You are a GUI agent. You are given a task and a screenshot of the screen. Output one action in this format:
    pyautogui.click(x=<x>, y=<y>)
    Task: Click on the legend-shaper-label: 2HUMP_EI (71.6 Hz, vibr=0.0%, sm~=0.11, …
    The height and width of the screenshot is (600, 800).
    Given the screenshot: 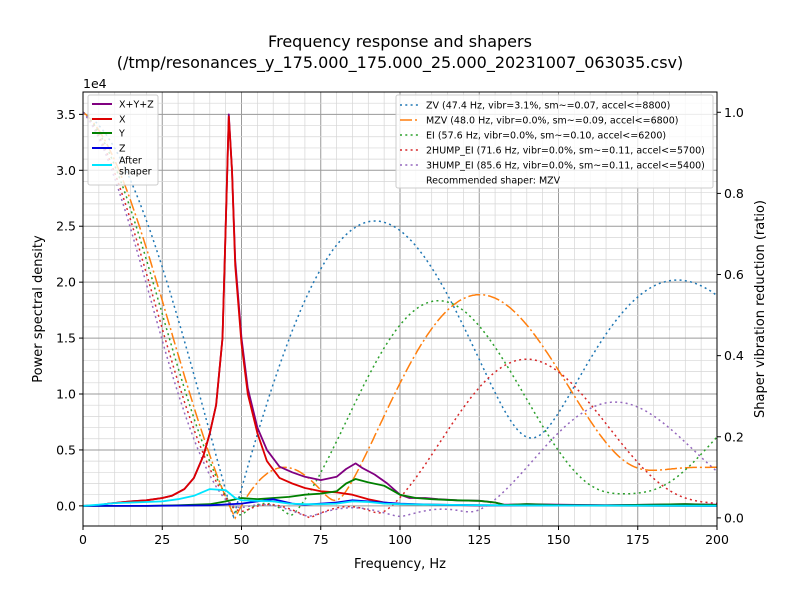 What is the action you would take?
    pyautogui.click(x=565, y=151)
    